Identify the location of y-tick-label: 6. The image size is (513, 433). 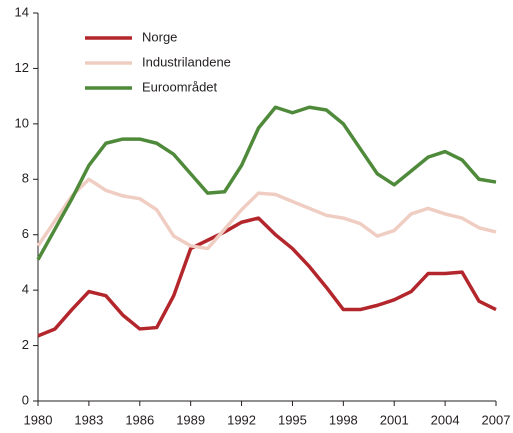
(25, 233).